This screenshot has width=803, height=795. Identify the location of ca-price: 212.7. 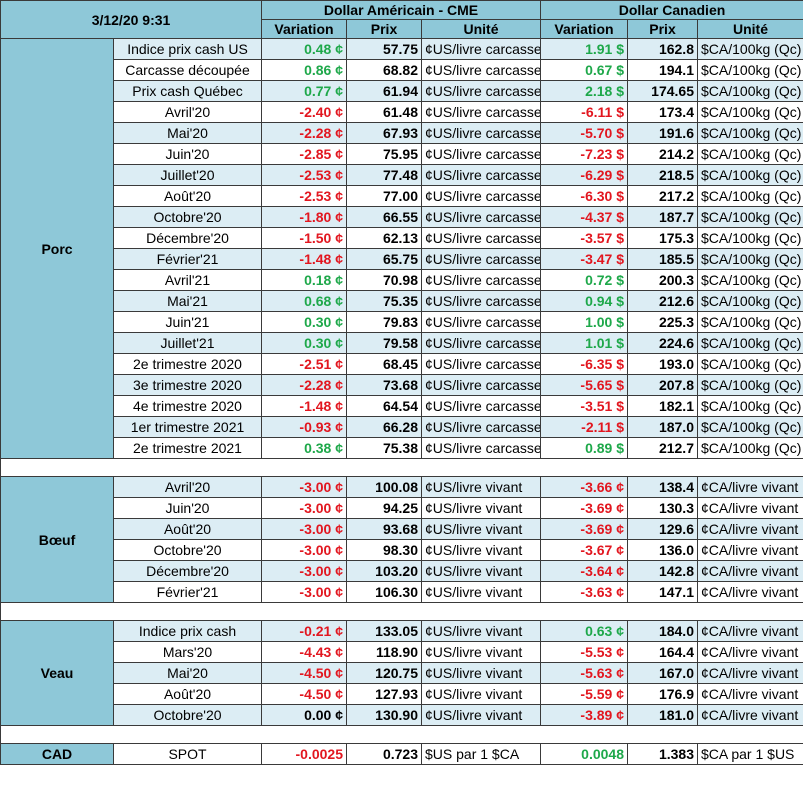
(662, 448).